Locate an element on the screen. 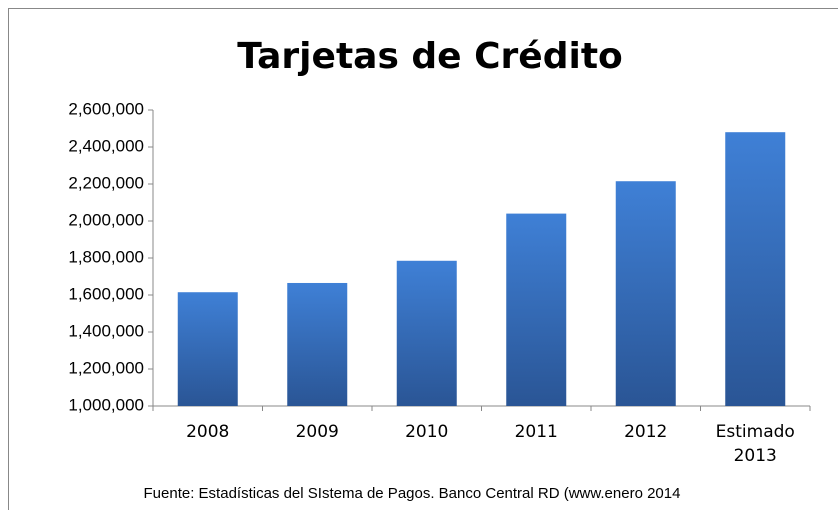 This screenshot has height=510, width=838. x-tick-label-box: 2011 is located at coordinates (536, 432).